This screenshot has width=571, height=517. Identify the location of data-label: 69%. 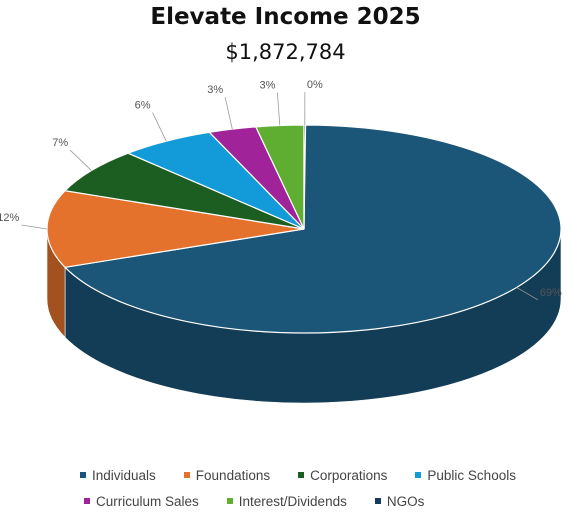
(551, 293).